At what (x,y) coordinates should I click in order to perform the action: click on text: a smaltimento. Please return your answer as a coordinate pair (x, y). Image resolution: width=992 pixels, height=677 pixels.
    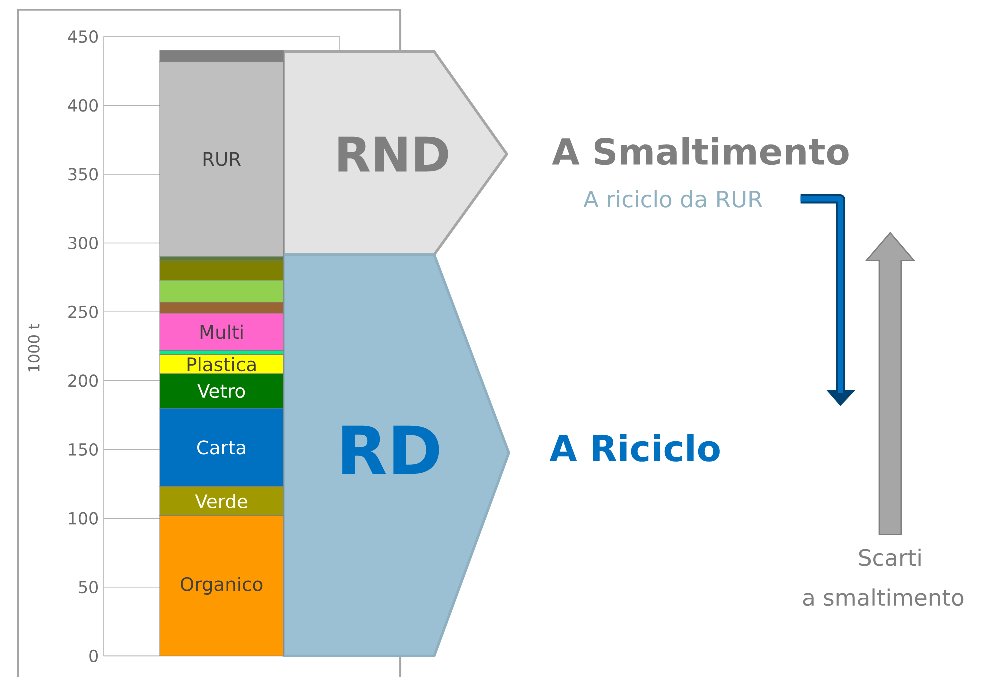
    Looking at the image, I should click on (883, 597).